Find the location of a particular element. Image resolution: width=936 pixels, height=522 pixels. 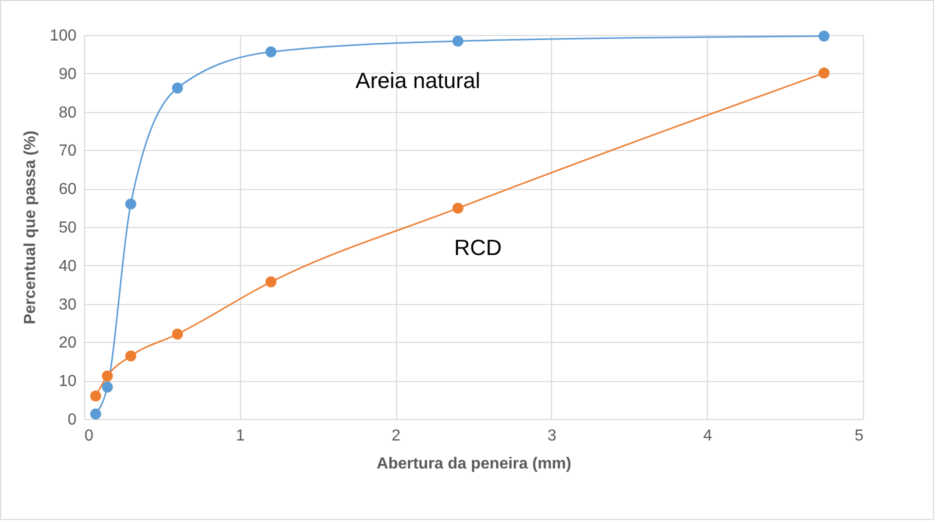

y-tick-label: 100 is located at coordinates (63, 36).